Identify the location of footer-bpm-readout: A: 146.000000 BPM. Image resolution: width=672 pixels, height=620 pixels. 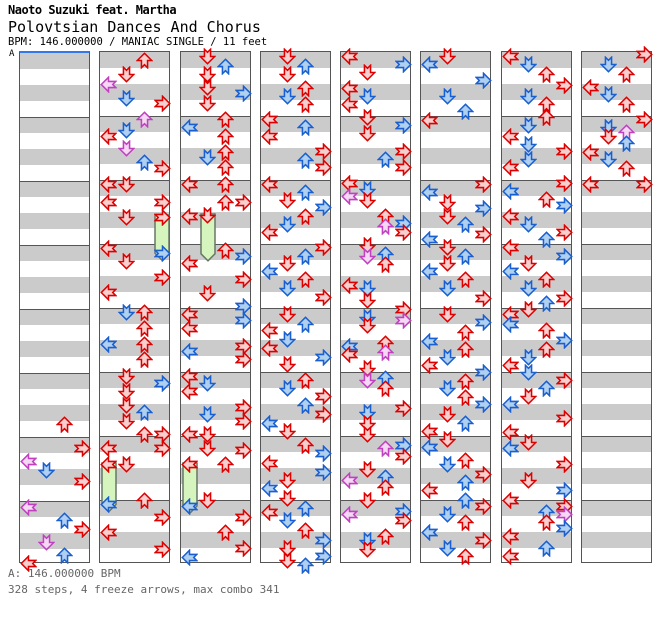
(64, 573).